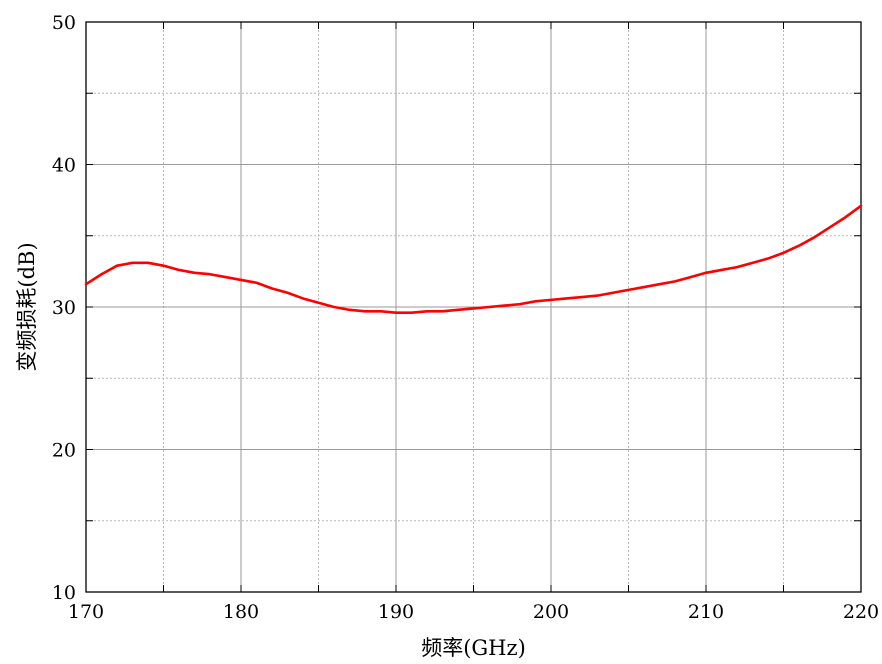  I want to click on x-axis-label: 频率(GHz), so click(473, 648).